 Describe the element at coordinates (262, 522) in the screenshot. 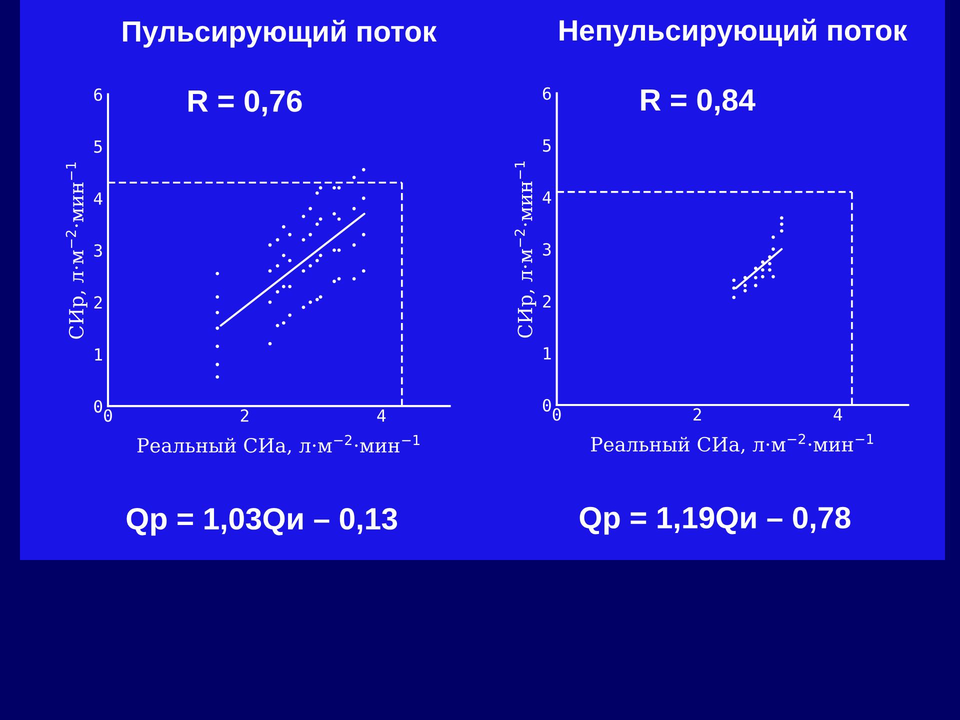

I see `text: Qp = 1,03Qи – 0,13` at that location.